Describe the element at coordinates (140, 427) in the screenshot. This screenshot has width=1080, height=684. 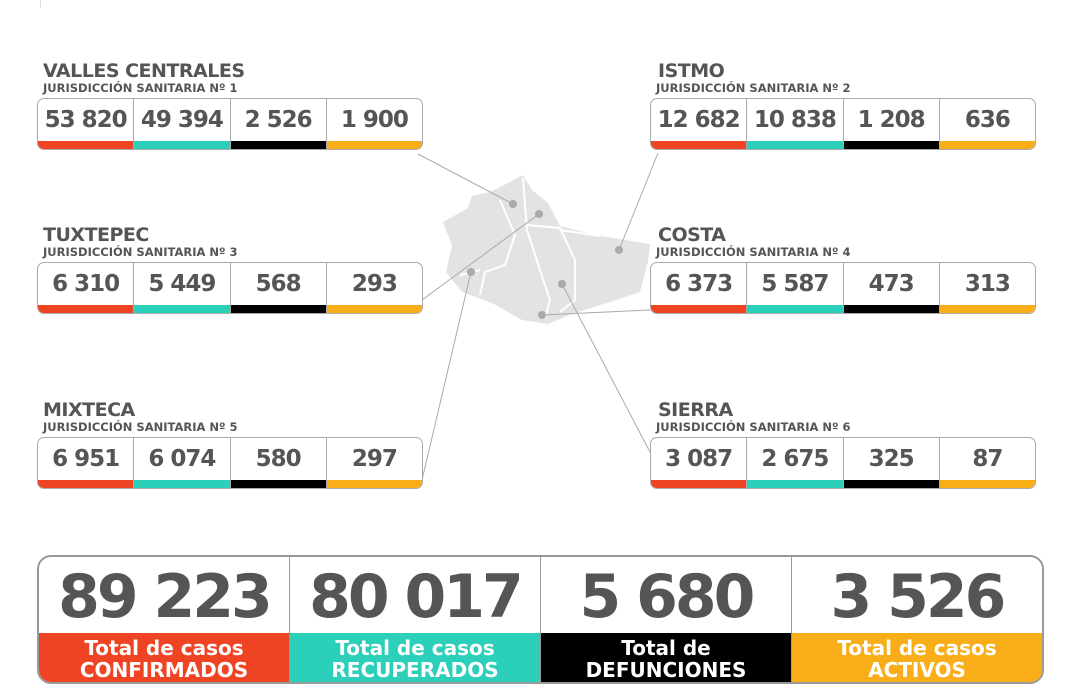
I see `region-subtitle: JURISDICCIÓN SANITARIA Nº 5` at that location.